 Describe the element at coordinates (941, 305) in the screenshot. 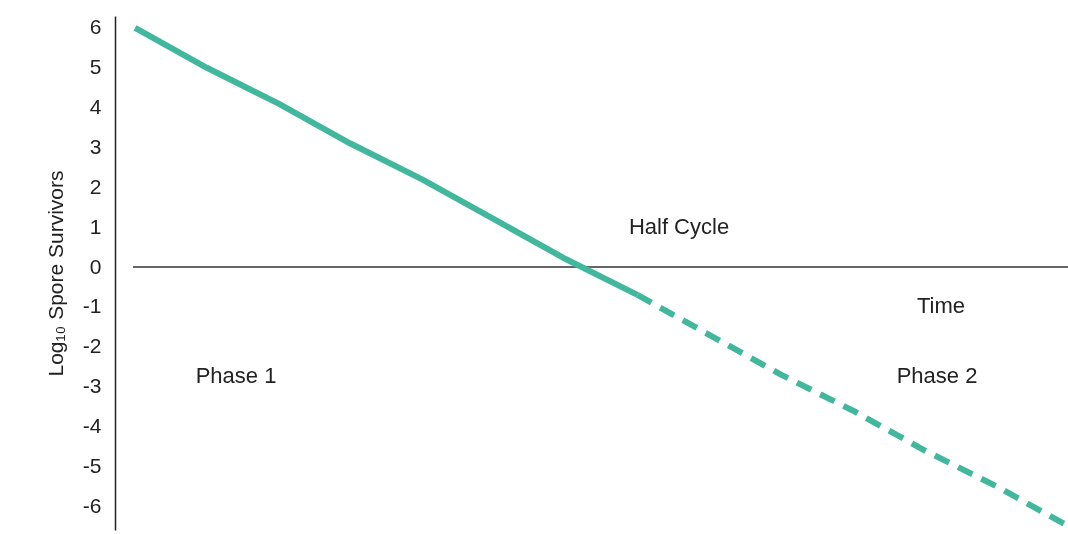

I see `x-axis-title: Time` at that location.